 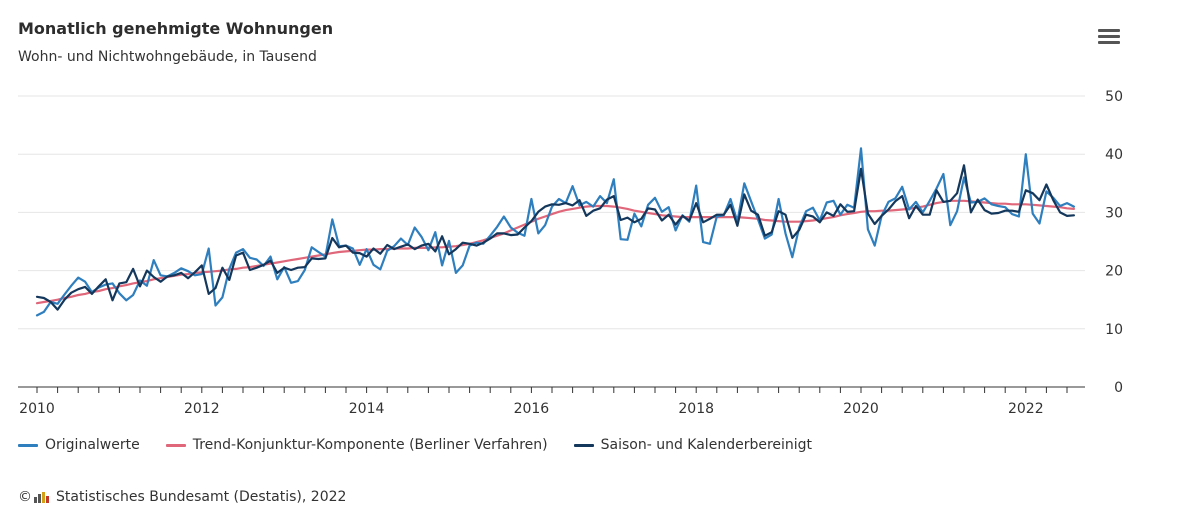 I want to click on x-tick-label: 2018, so click(x=696, y=409).